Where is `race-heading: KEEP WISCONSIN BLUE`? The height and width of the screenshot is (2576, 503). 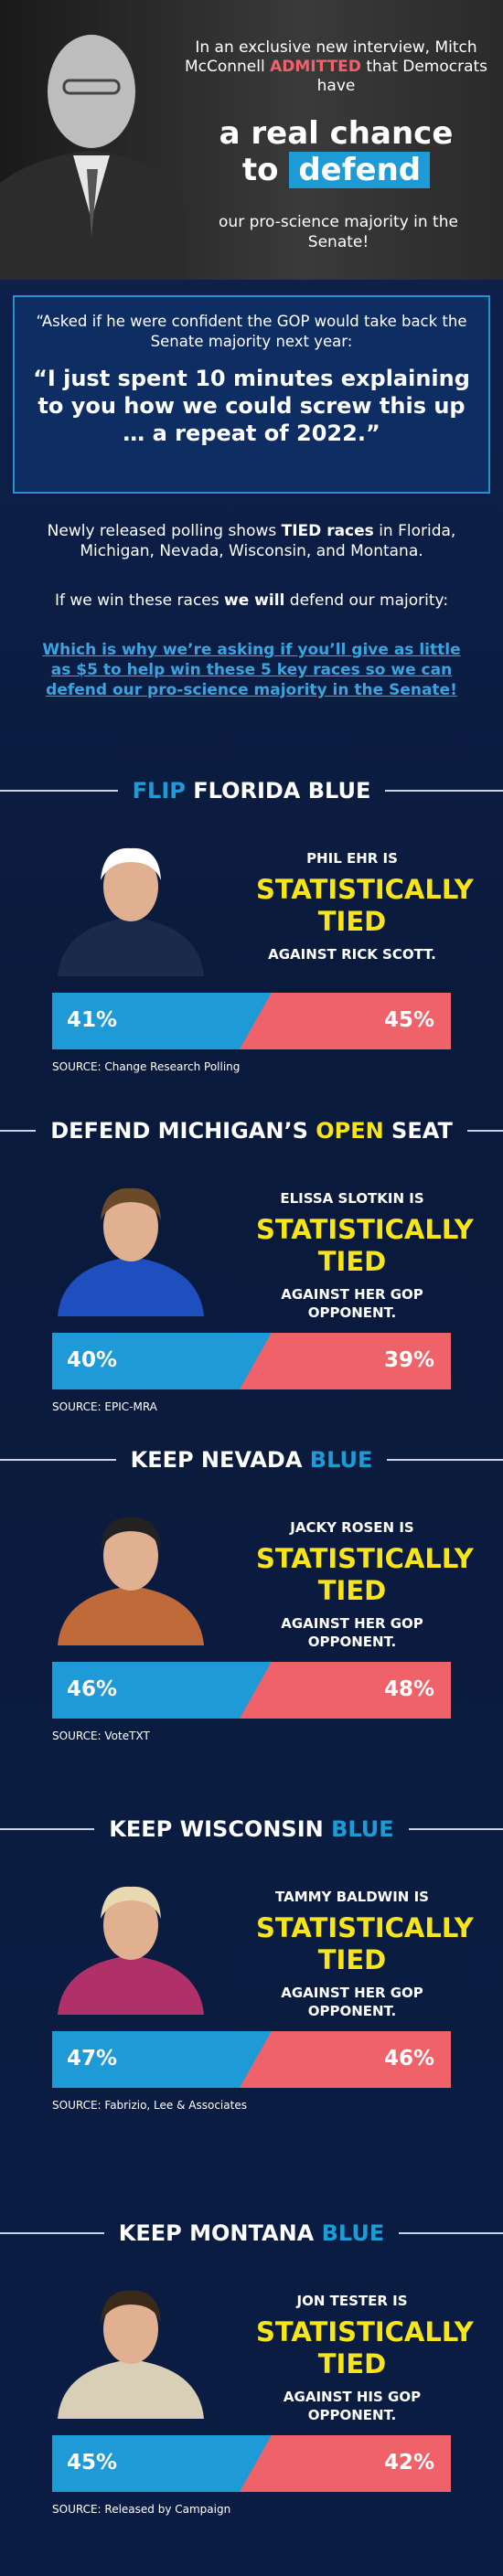 race-heading: KEEP WISCONSIN BLUE is located at coordinates (251, 1829).